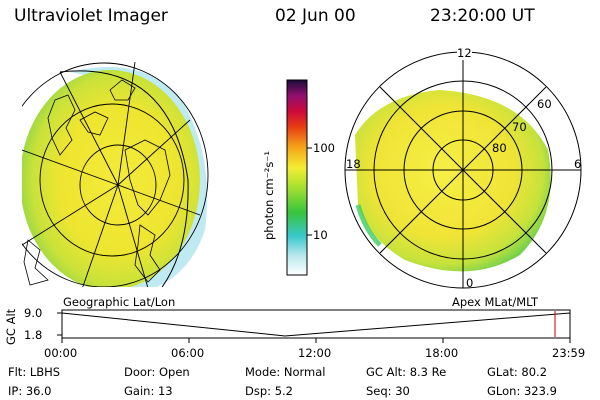 This screenshot has width=600, height=400. What do you see at coordinates (315, 353) in the screenshot?
I see `timeline-x-tick: 12:00` at bounding box center [315, 353].